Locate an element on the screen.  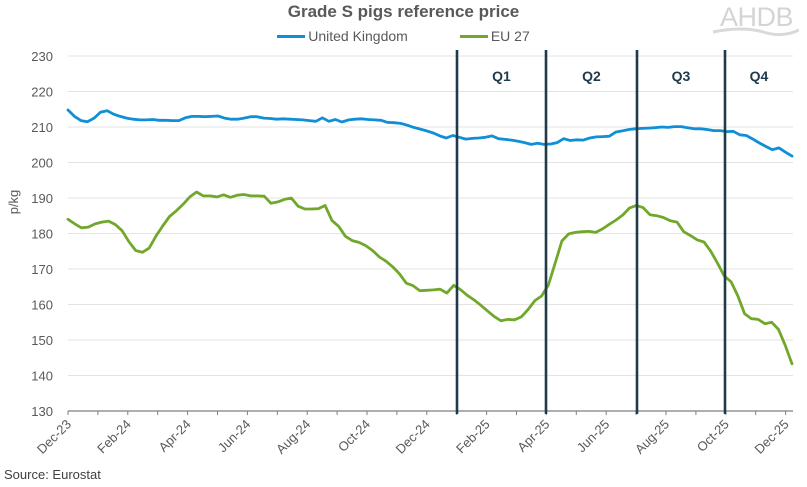
y-tick-label: 230 is located at coordinates (42, 56).